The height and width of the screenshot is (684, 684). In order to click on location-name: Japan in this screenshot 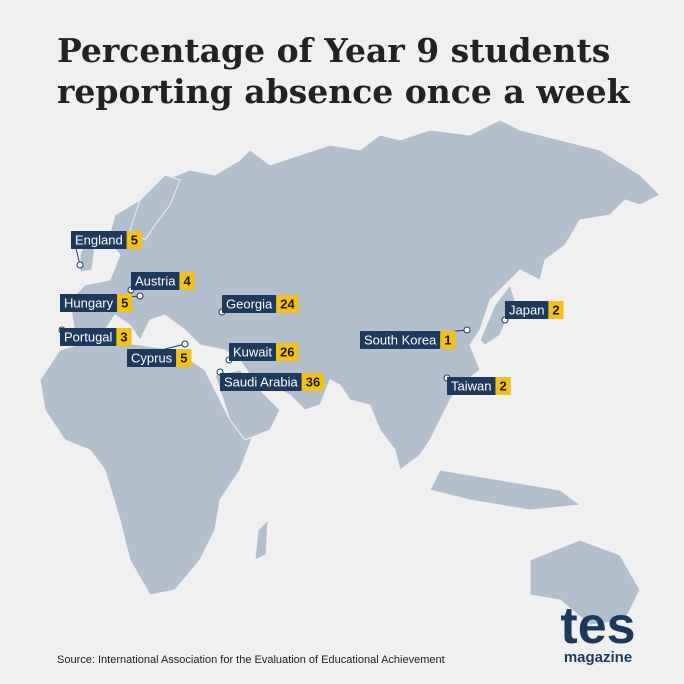, I will do `click(526, 309)`.